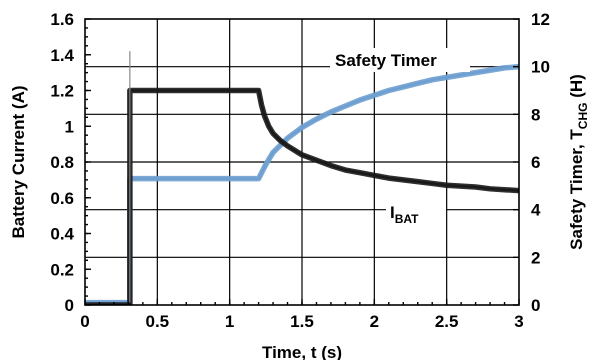 The width and height of the screenshot is (589, 360). What do you see at coordinates (535, 114) in the screenshot?
I see `y-right-tick-label: 8` at bounding box center [535, 114].